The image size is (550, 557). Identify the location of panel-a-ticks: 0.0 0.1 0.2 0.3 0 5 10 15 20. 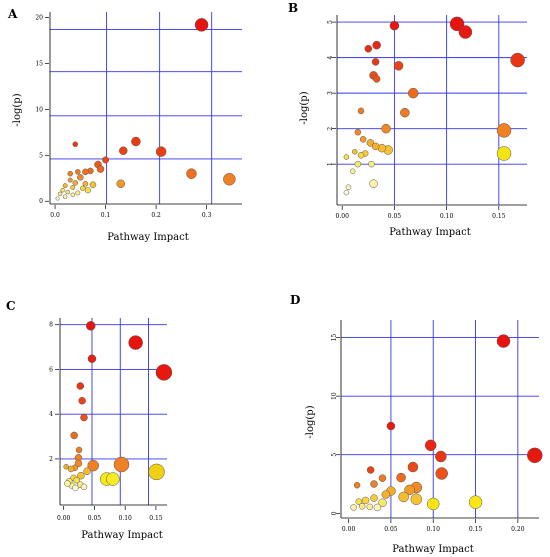
(123, 117).